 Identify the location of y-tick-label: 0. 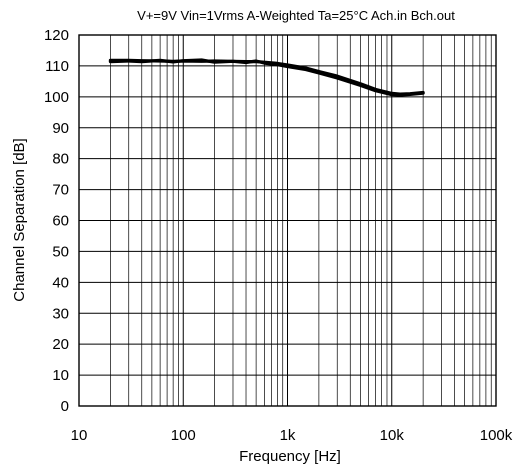
(65, 406).